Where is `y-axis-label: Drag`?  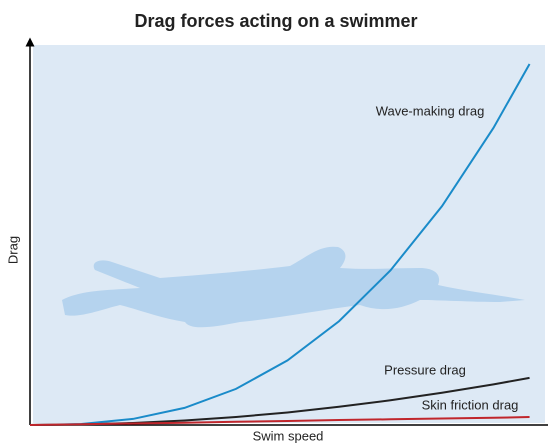 y-axis-label: Drag is located at coordinates (12, 250).